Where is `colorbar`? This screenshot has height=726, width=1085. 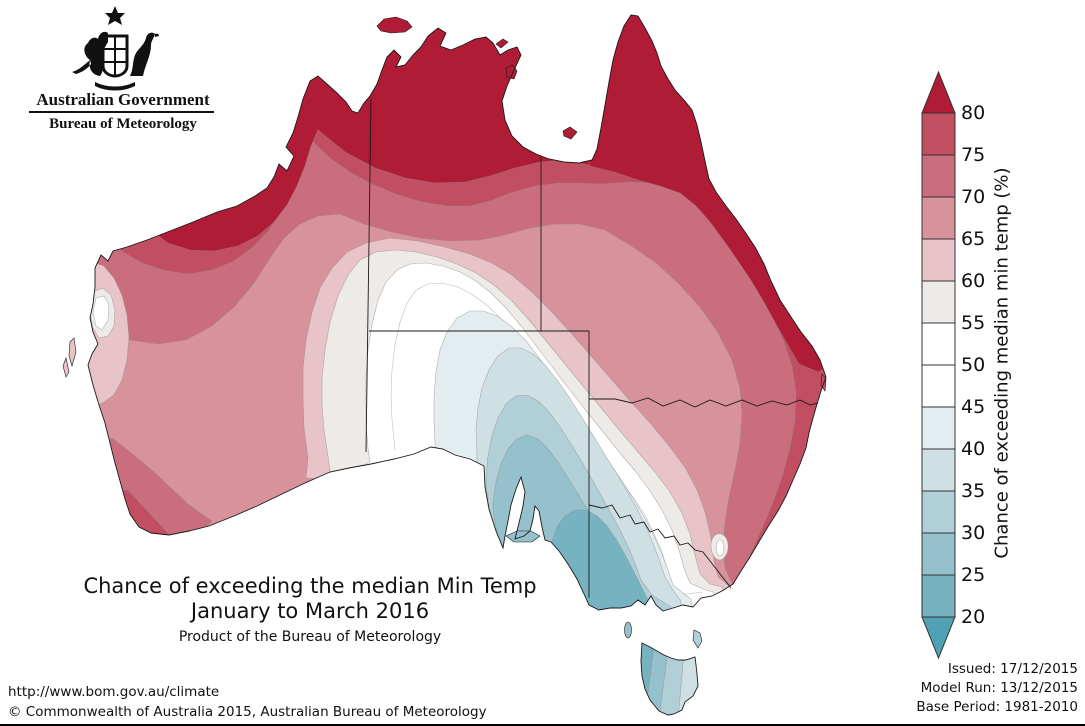 colorbar is located at coordinates (938, 365).